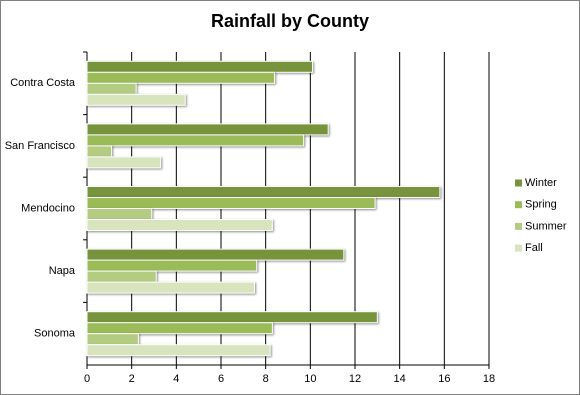 The height and width of the screenshot is (395, 580). Describe the element at coordinates (132, 379) in the screenshot. I see `x-tick-label: 2` at that location.